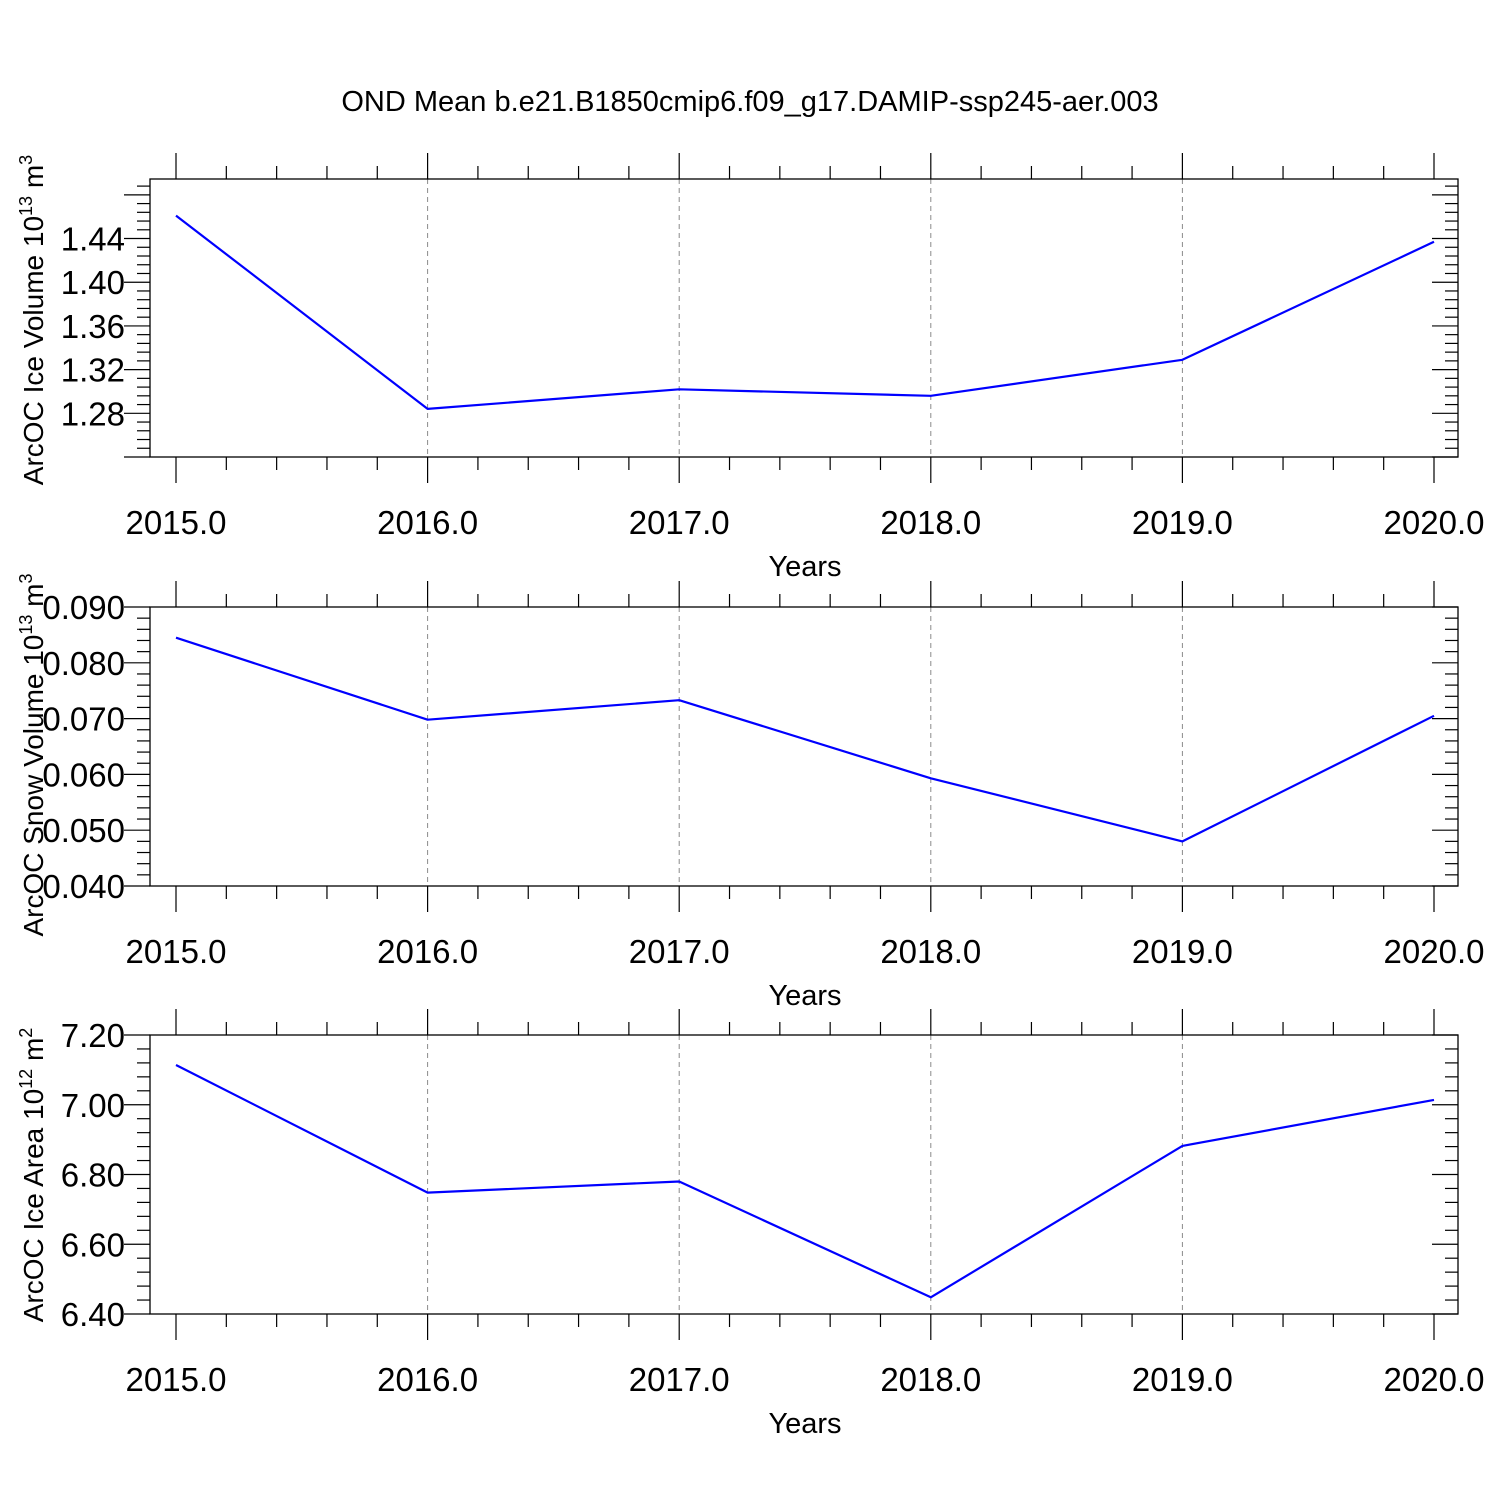 The width and height of the screenshot is (1500, 1500). Describe the element at coordinates (93, 413) in the screenshot. I see `y-tick-label: 1.28` at that location.